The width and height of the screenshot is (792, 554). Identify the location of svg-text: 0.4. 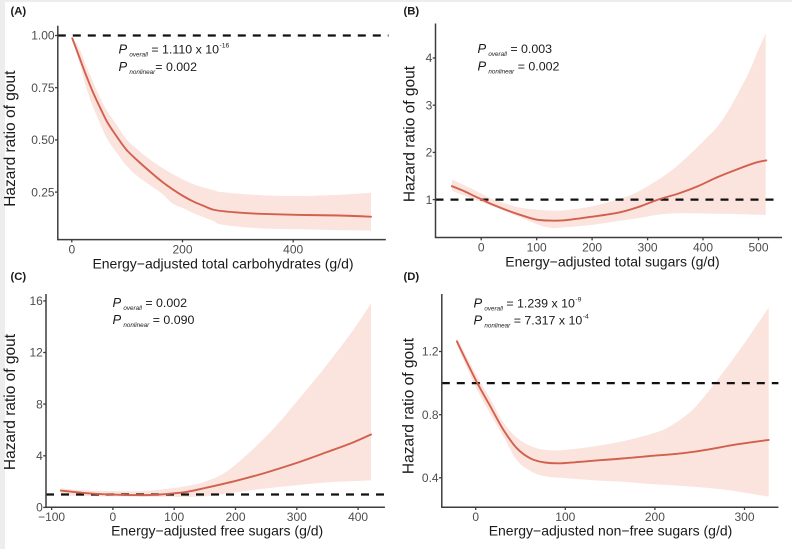
(430, 478).